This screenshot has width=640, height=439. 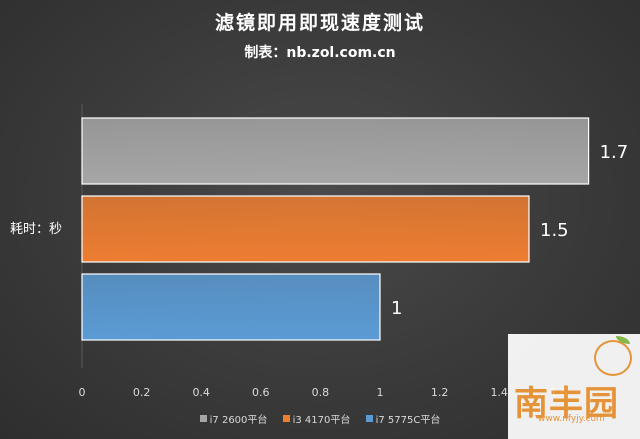 I want to click on data-label-2: 1, so click(x=396, y=308).